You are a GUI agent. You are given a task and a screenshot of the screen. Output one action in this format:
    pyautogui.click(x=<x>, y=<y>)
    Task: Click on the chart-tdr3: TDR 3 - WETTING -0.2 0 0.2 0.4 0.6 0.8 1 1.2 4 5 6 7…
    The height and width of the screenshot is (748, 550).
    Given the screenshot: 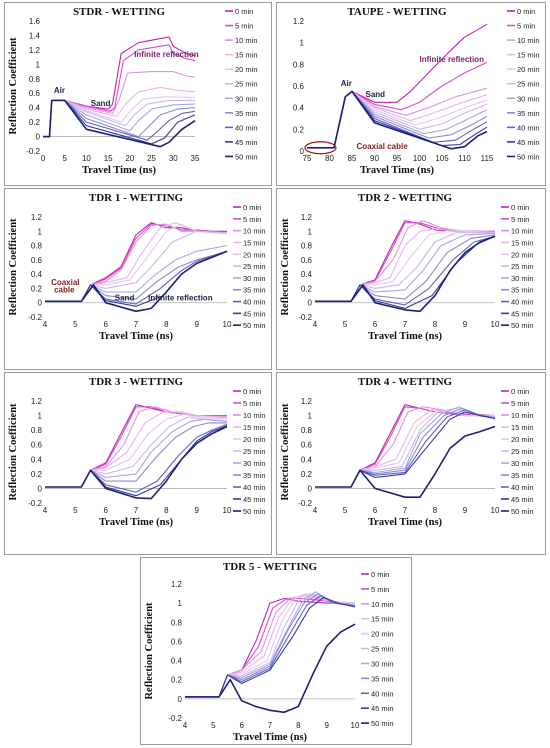 What is the action you would take?
    pyautogui.click(x=137, y=452)
    